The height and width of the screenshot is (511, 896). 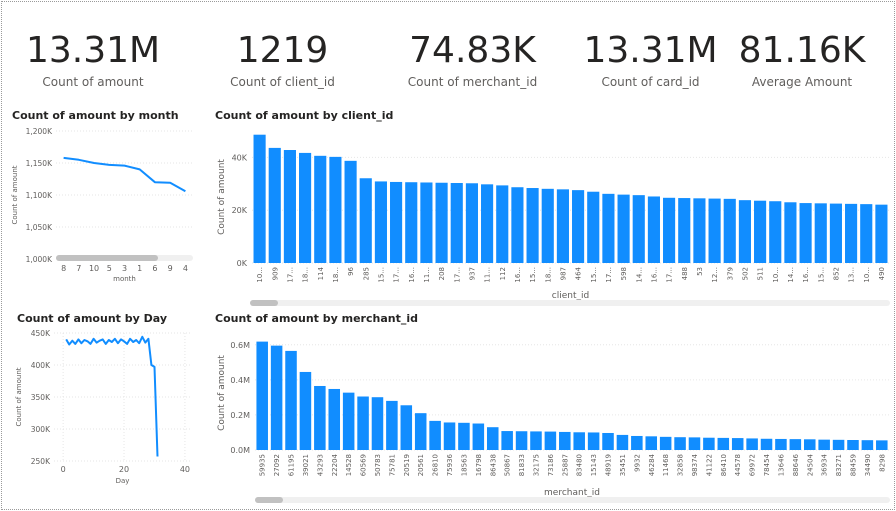 I want to click on kpi-card-average-amount: 81.16K Average Amount, so click(x=802, y=59).